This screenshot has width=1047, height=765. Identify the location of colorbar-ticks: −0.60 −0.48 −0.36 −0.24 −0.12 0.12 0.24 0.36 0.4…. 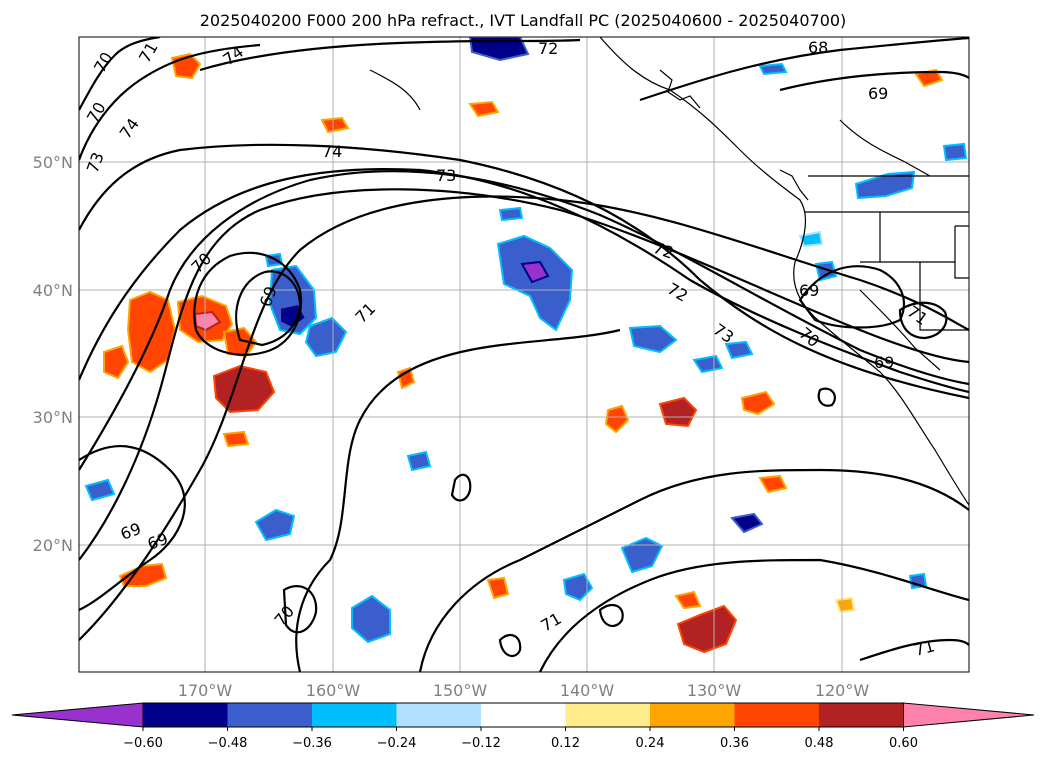
(520, 739).